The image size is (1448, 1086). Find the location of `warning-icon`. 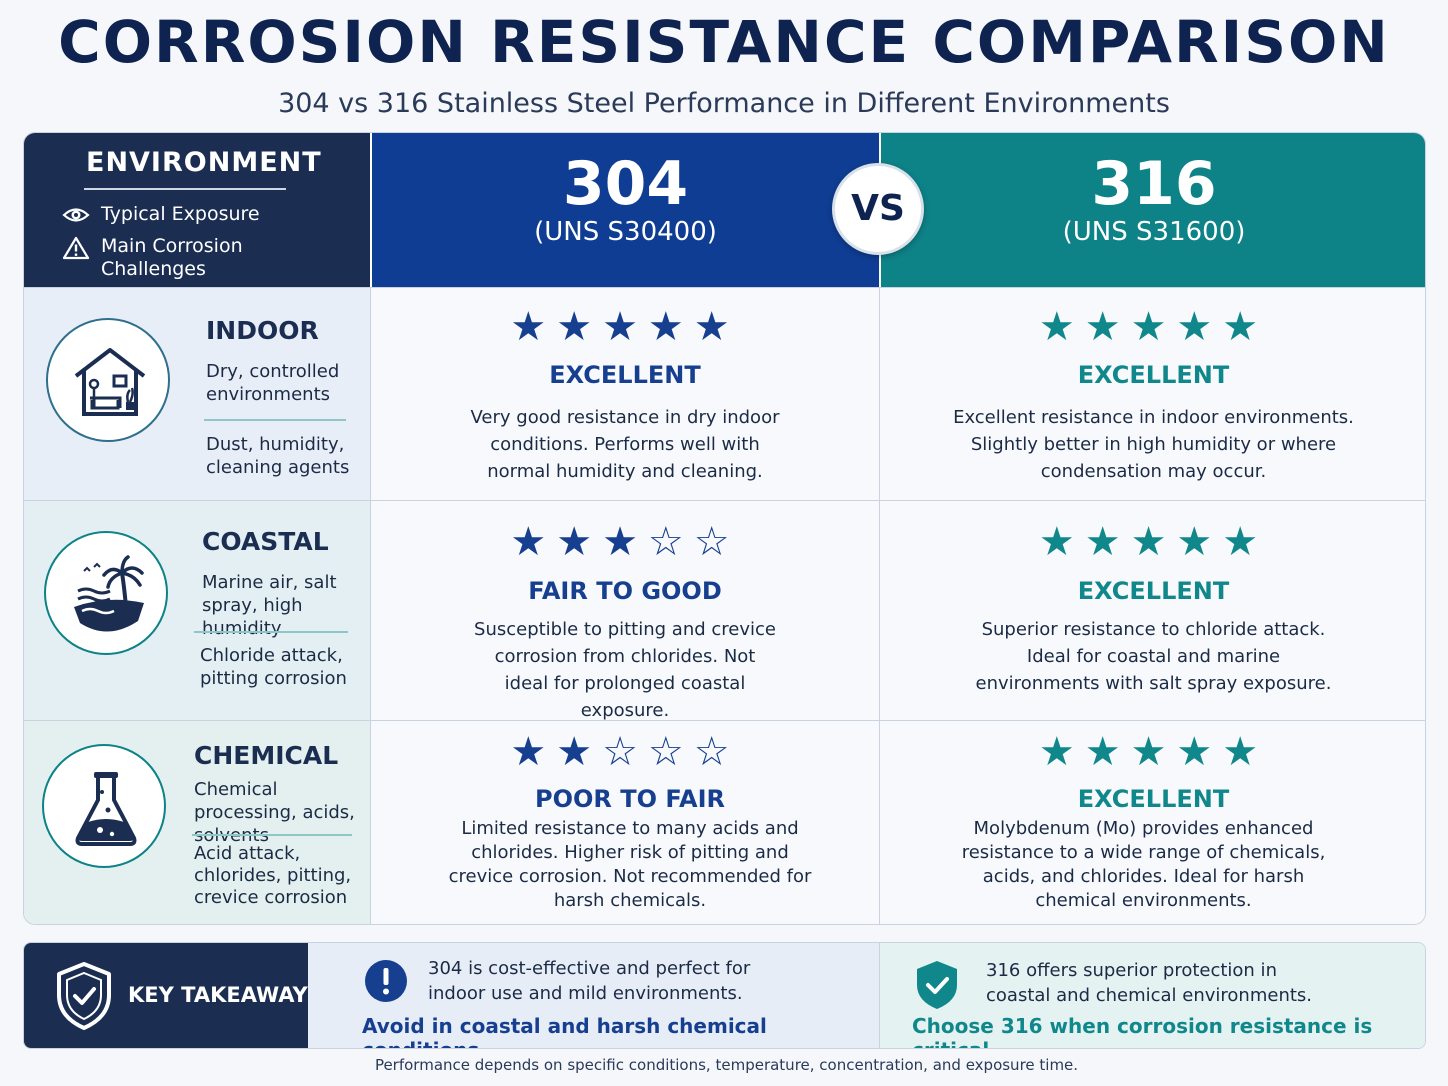

warning-icon is located at coordinates (76, 248).